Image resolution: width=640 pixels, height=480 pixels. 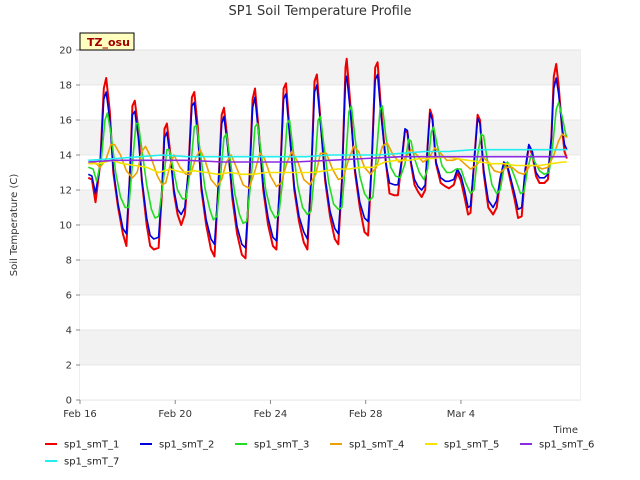 What do you see at coordinates (65, 156) in the screenshot?
I see `y-tick-label: 14` at bounding box center [65, 156].